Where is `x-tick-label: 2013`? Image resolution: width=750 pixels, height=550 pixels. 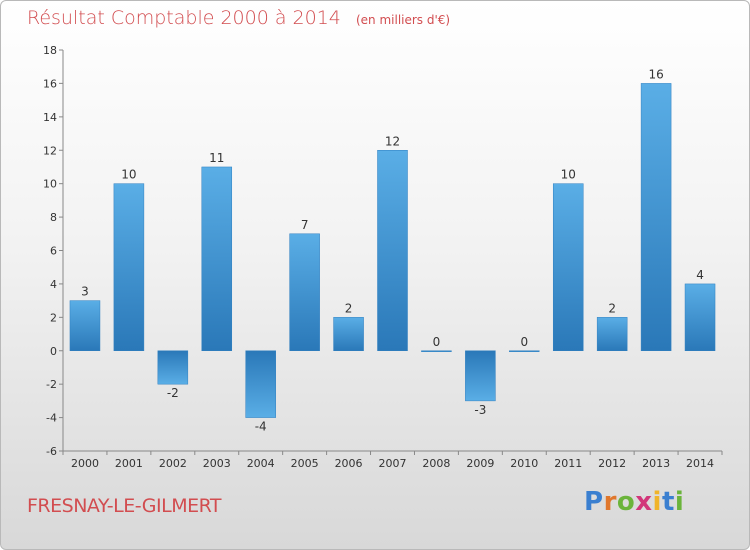 x-tick-label: 2013 is located at coordinates (656, 463).